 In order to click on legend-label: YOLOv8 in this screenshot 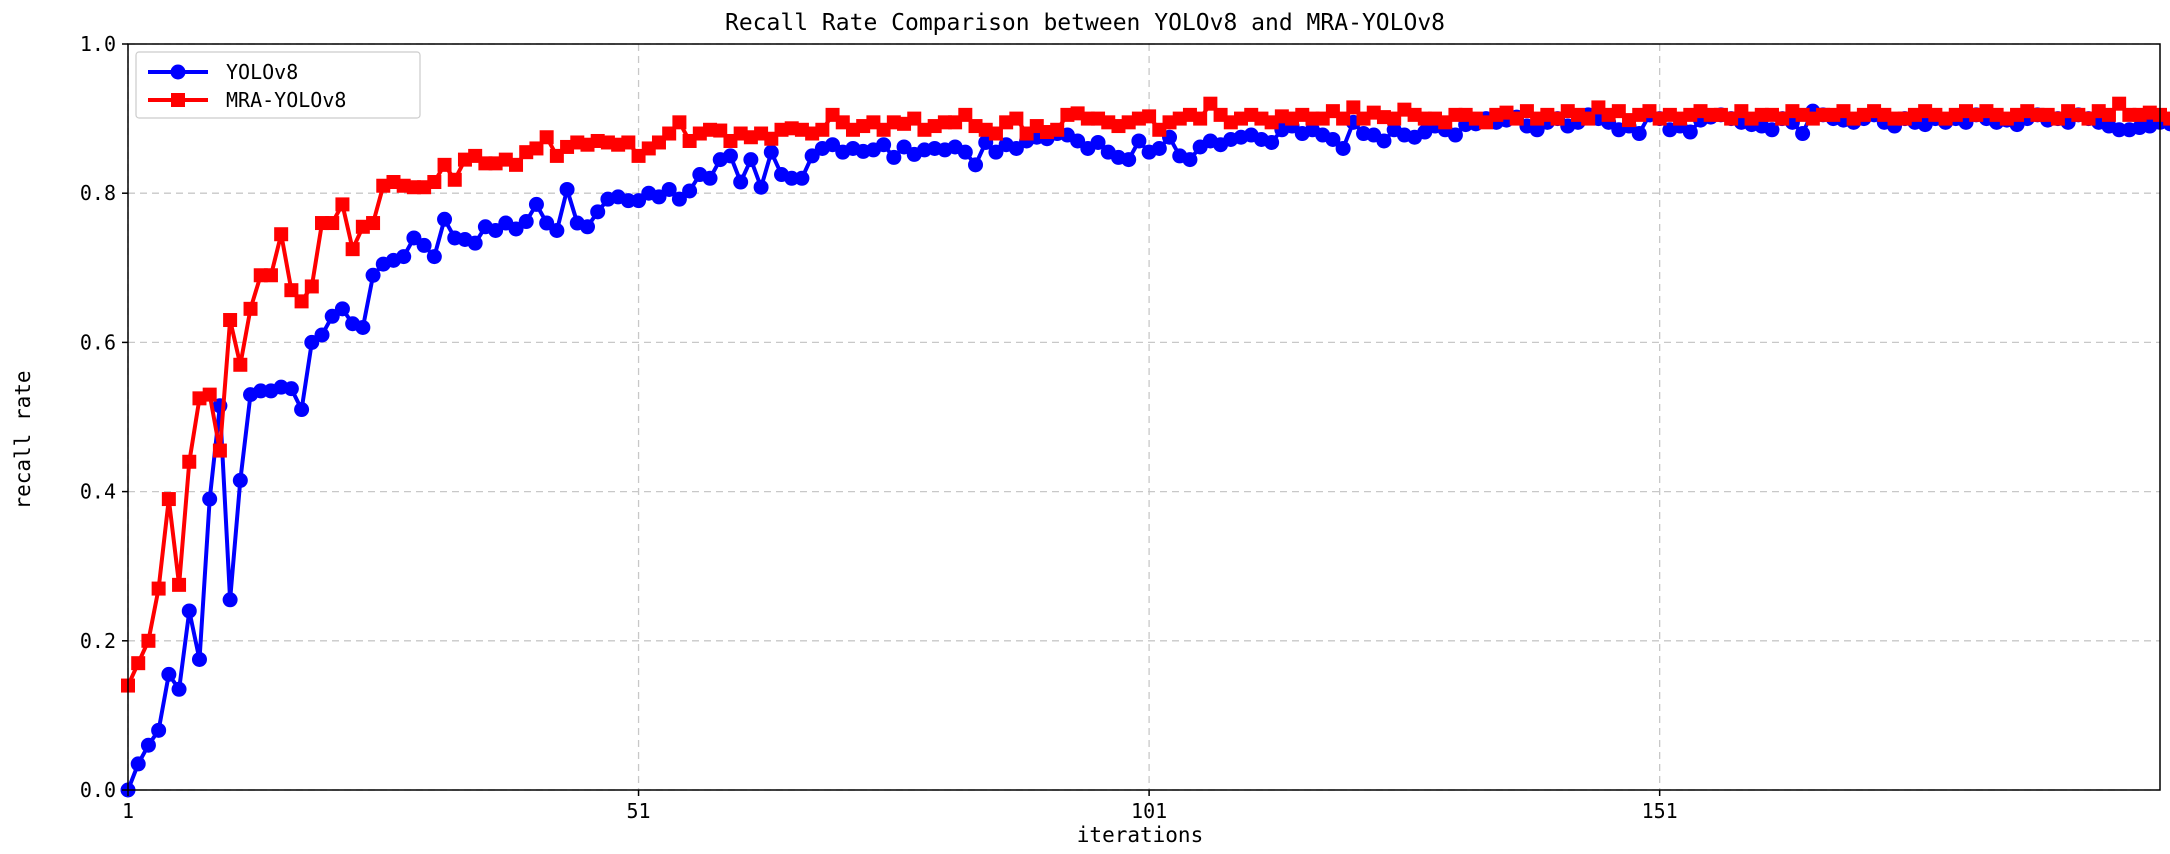, I will do `click(262, 72)`.